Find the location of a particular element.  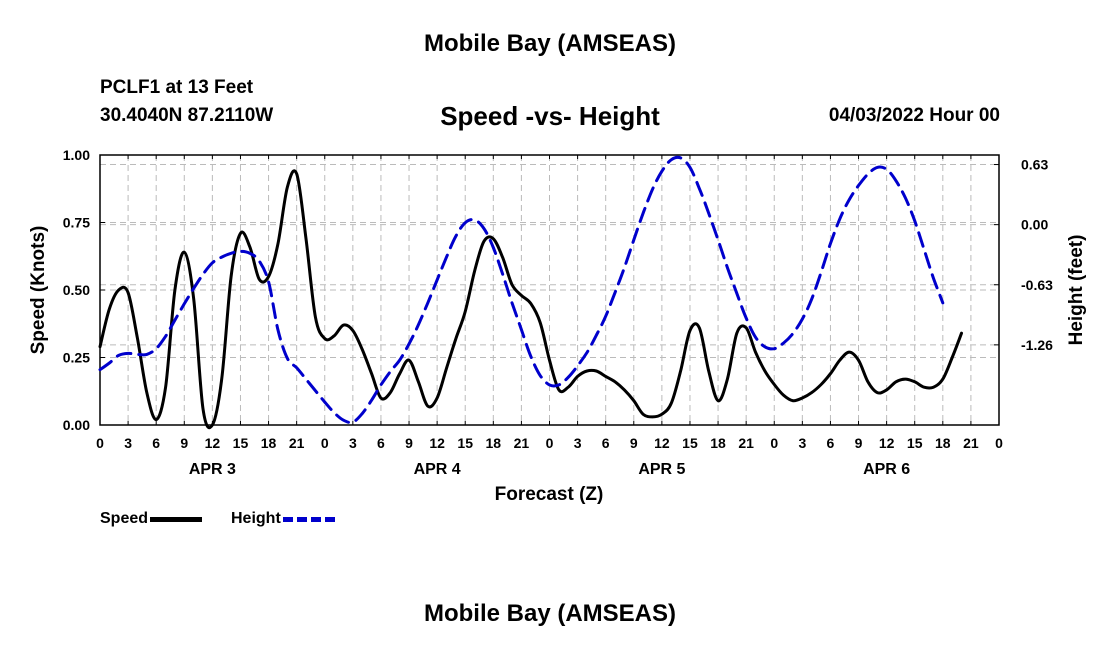

station-coordinates: 30.4040N 87.2110W is located at coordinates (187, 115).